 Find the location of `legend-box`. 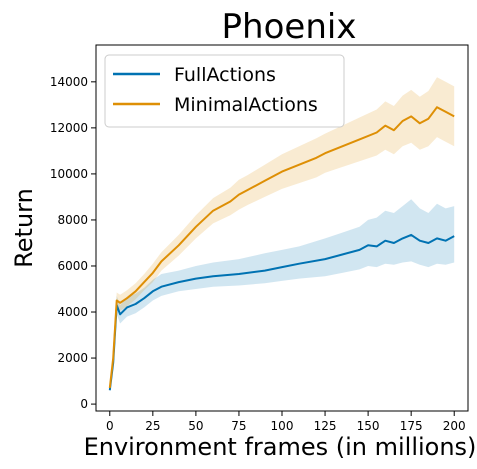

legend-box is located at coordinates (224, 91).